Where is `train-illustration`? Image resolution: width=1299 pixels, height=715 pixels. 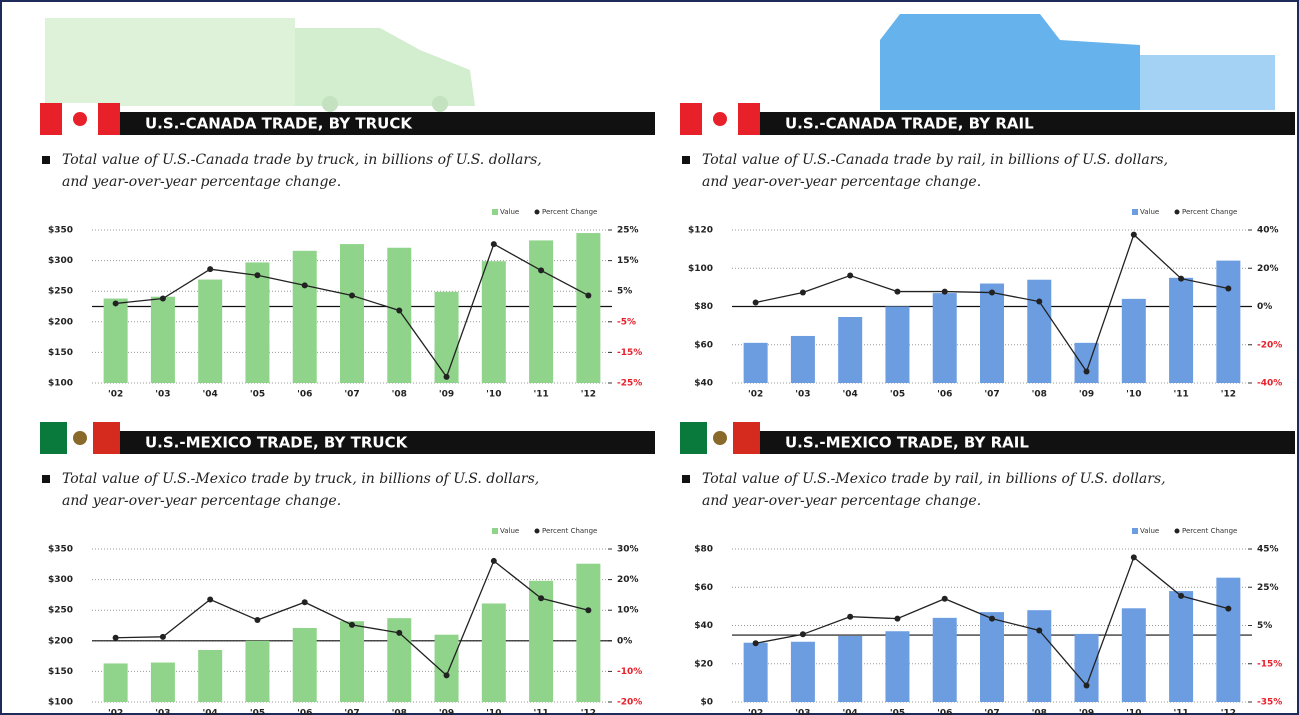 train-illustration is located at coordinates (1077, 62).